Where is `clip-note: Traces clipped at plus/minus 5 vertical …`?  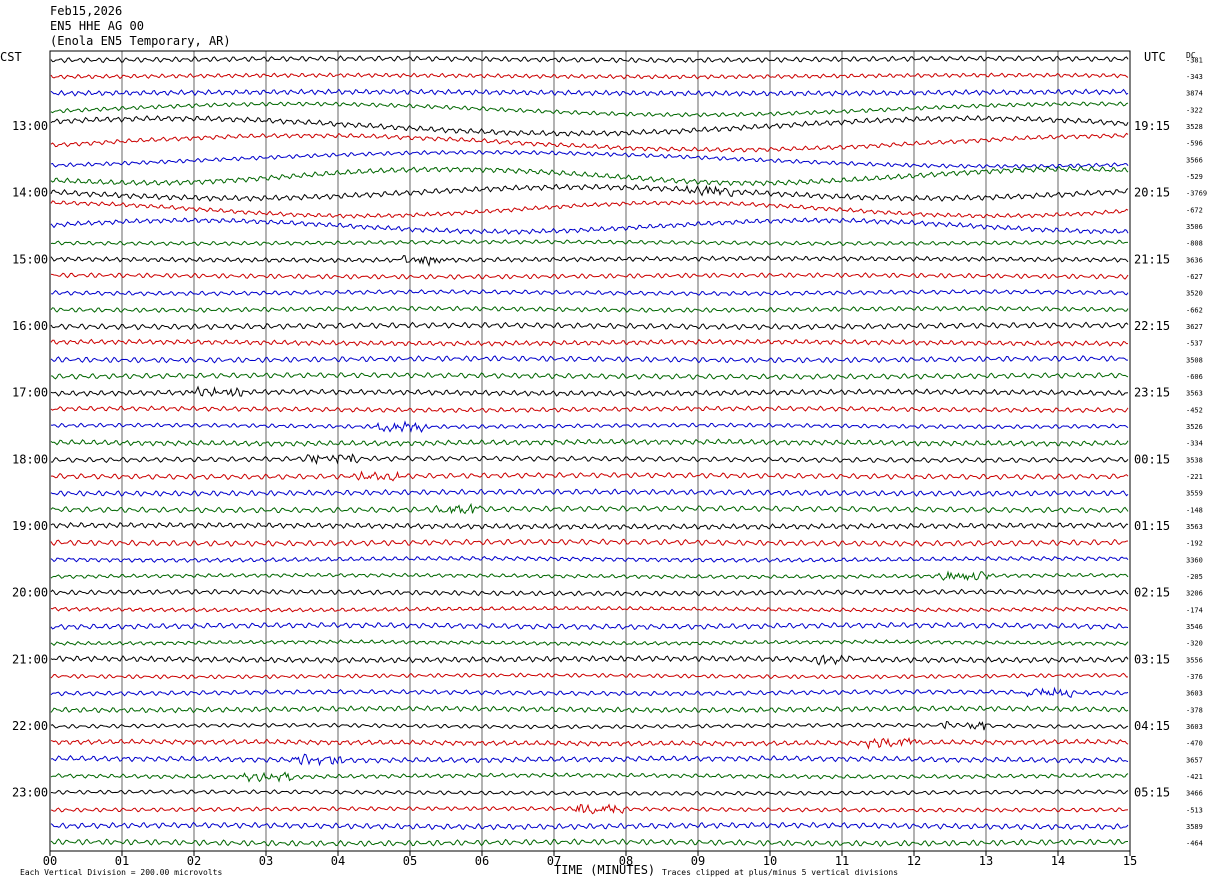 clip-note: Traces clipped at plus/minus 5 vertical … is located at coordinates (780, 872).